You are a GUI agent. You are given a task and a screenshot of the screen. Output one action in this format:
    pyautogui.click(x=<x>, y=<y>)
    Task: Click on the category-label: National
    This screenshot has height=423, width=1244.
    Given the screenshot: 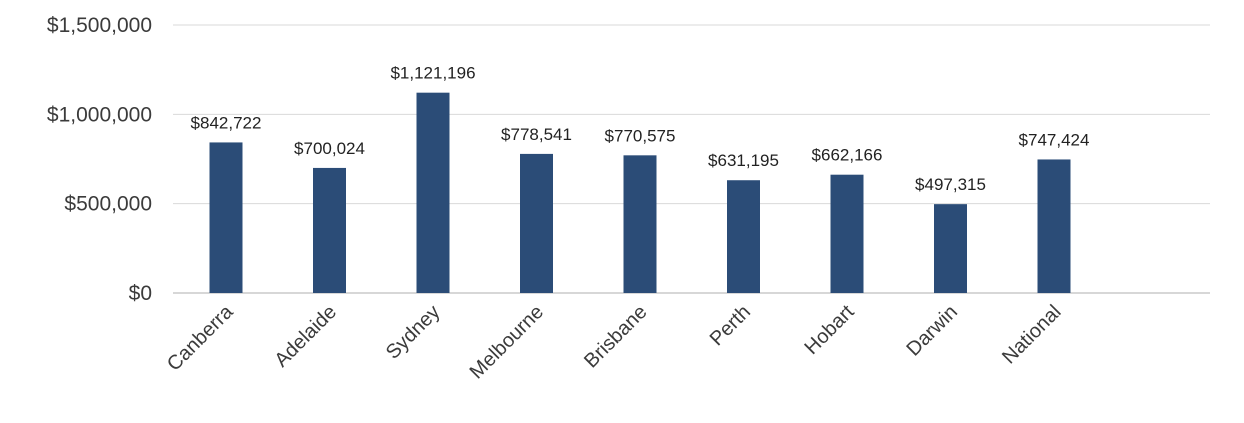 What is the action you would take?
    pyautogui.click(x=1031, y=334)
    